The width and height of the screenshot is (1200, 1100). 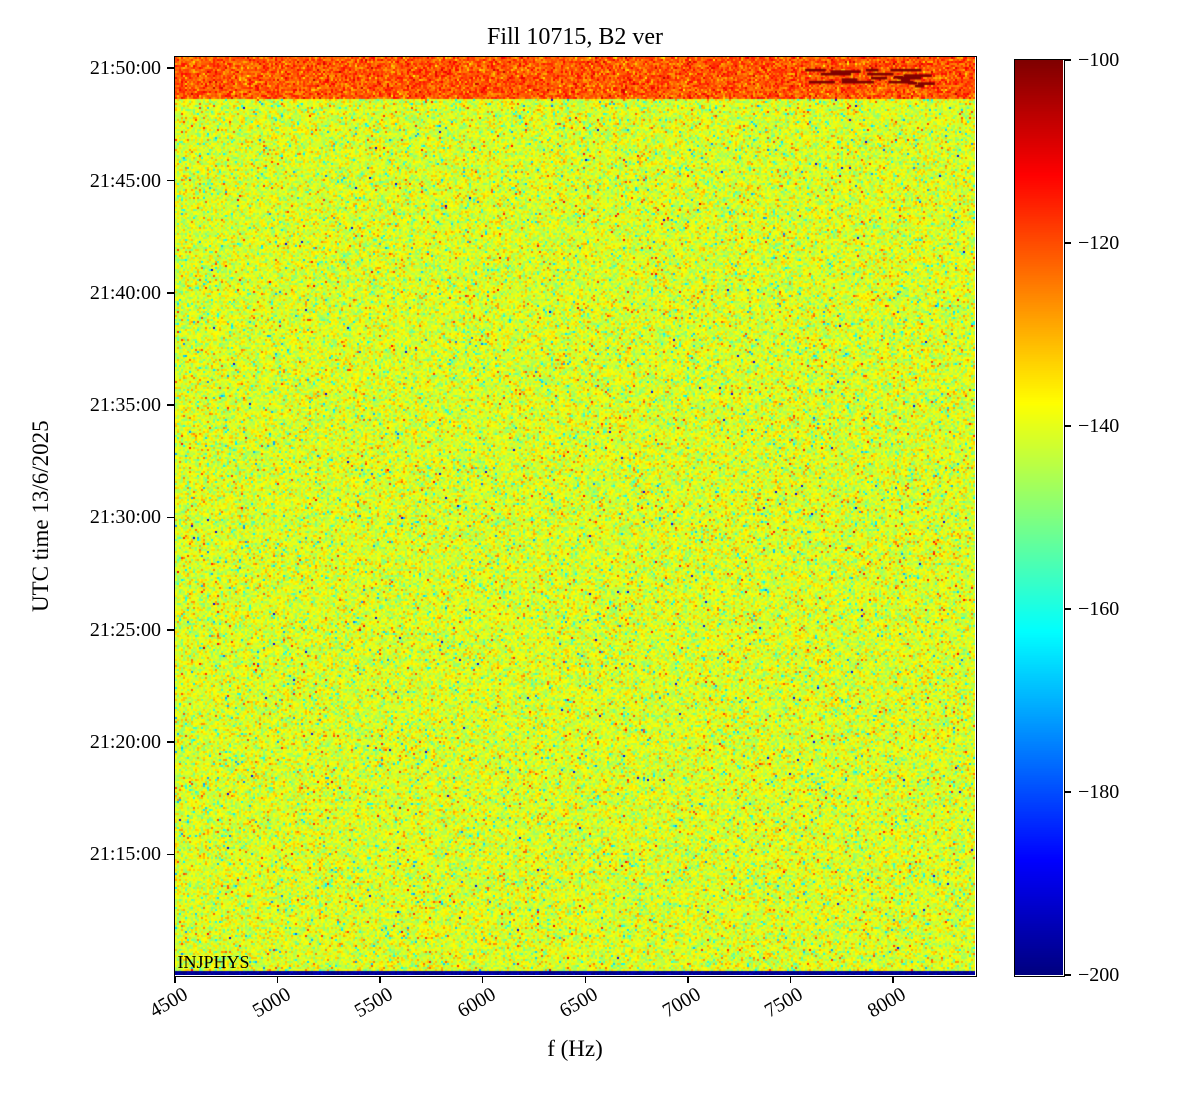 I want to click on plot-annotation: INJPHYS, so click(x=213, y=961).